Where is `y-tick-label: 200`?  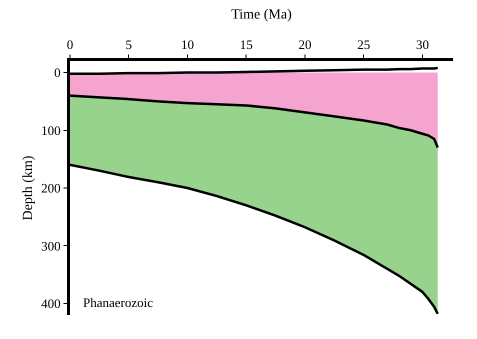
y-tick-label: 200 is located at coordinates (51, 188).